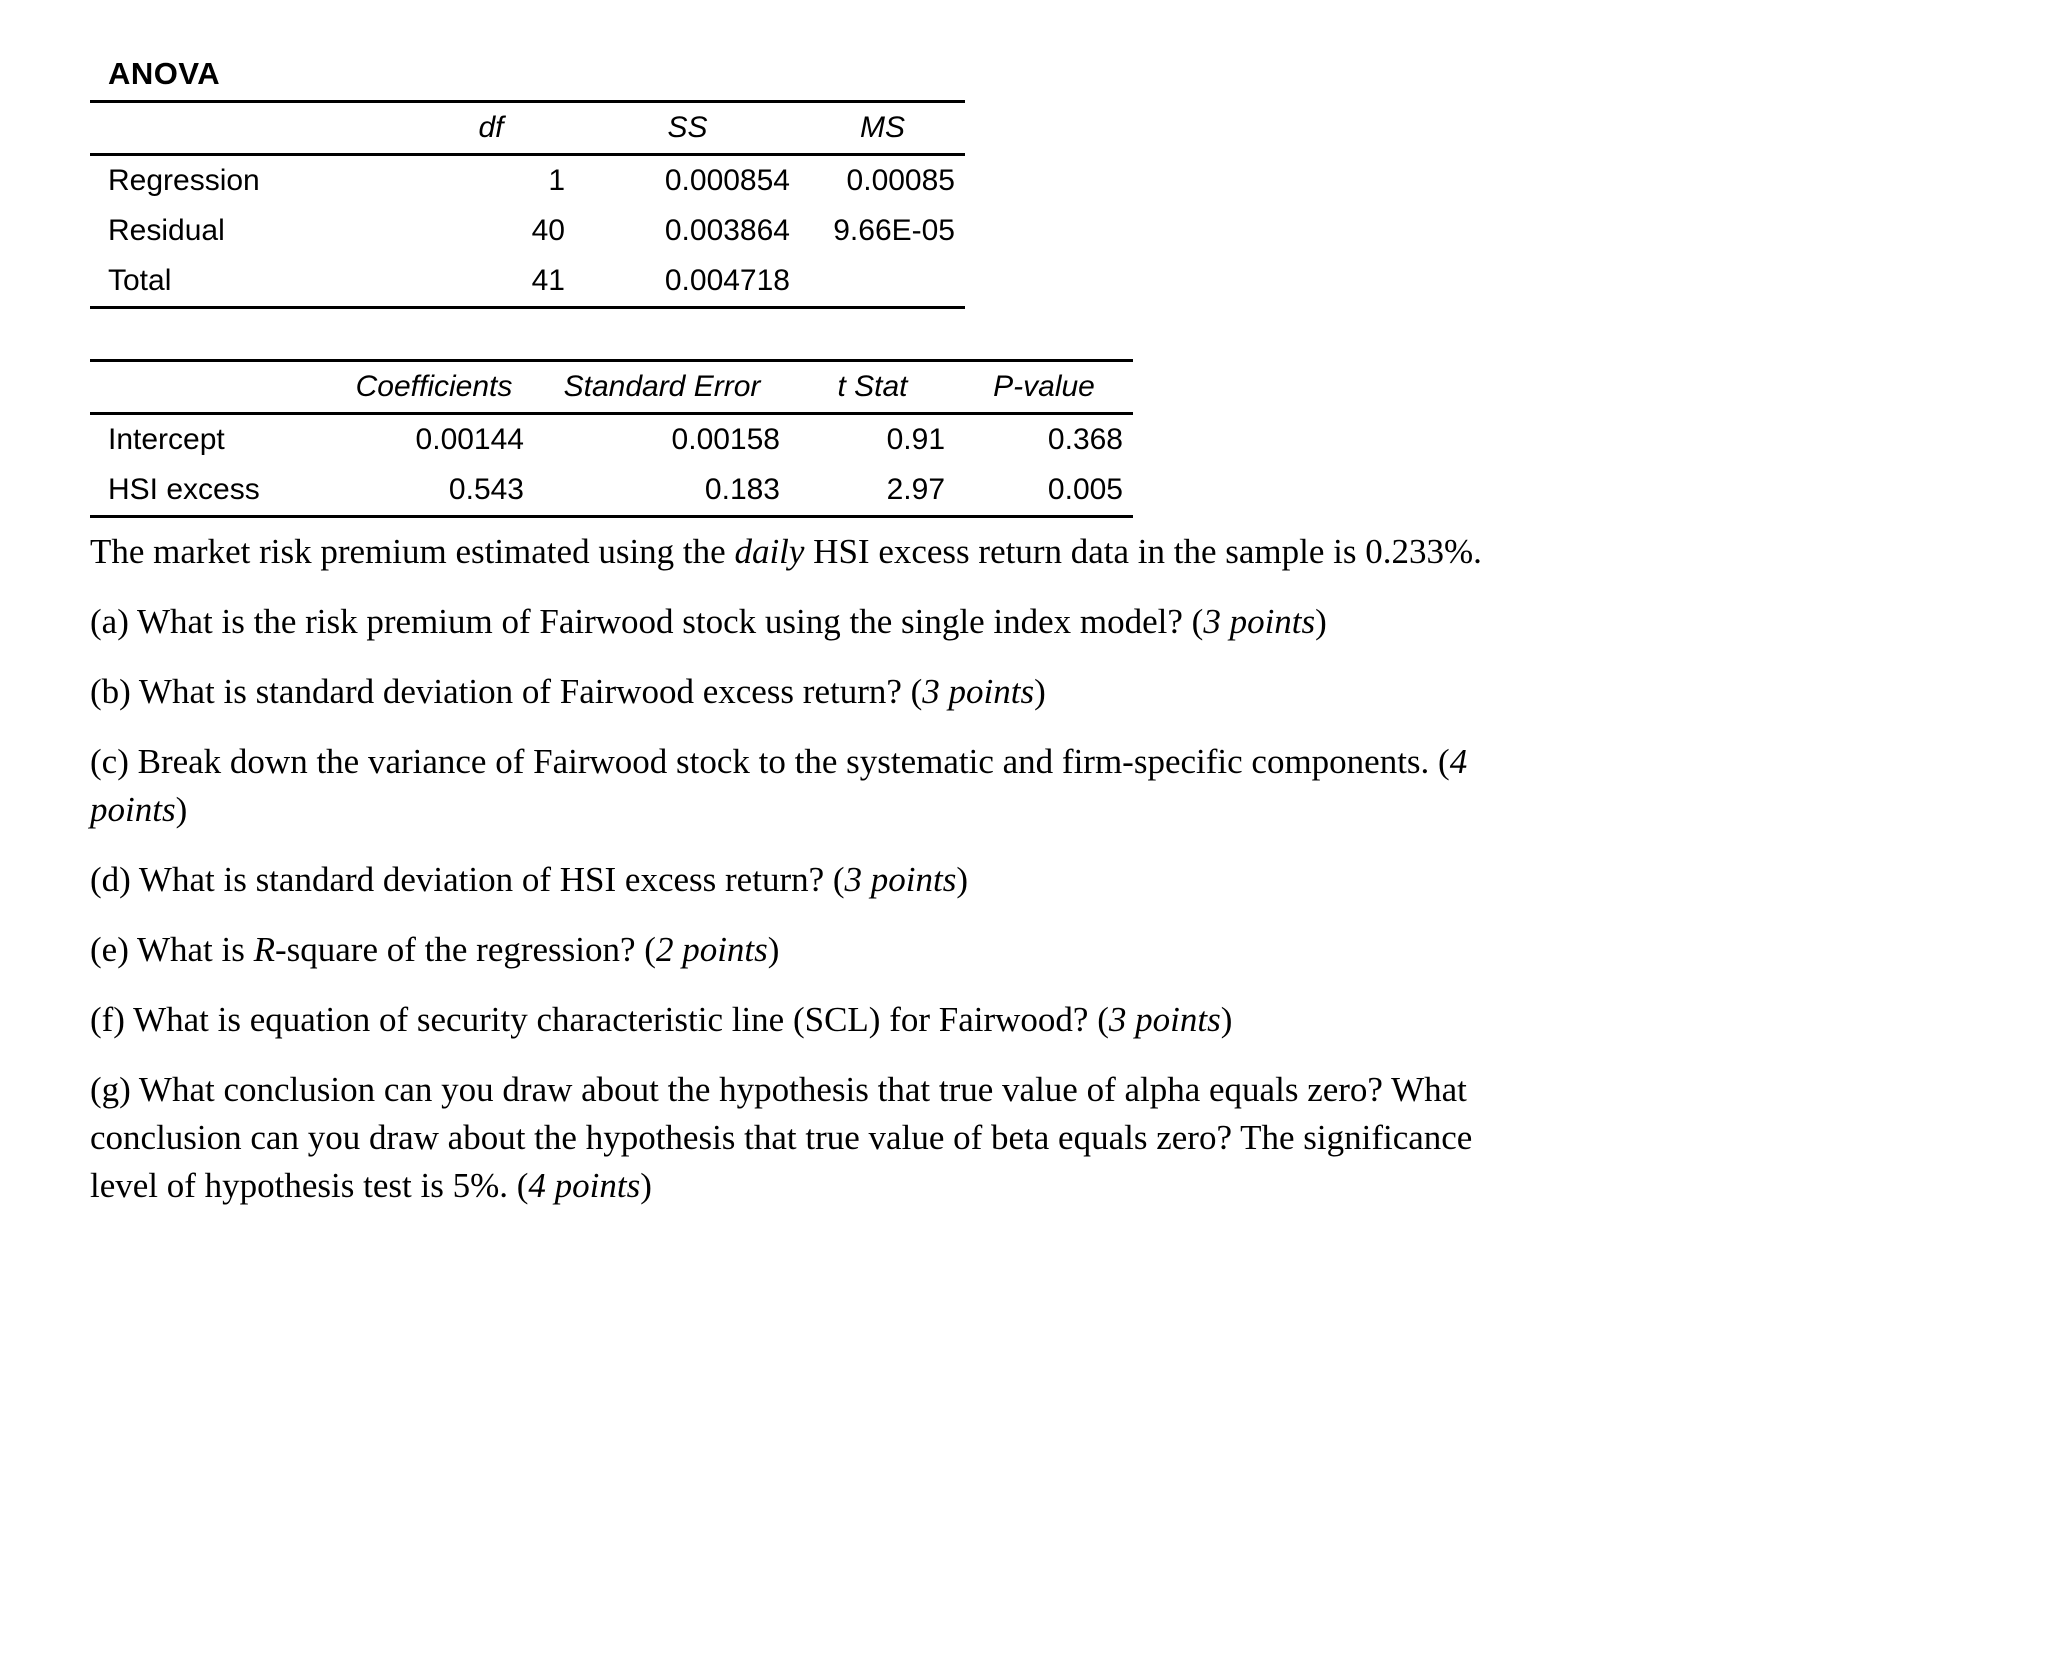 The height and width of the screenshot is (1676, 2046). What do you see at coordinates (900, 180) in the screenshot?
I see `ms-value: 0.00085` at bounding box center [900, 180].